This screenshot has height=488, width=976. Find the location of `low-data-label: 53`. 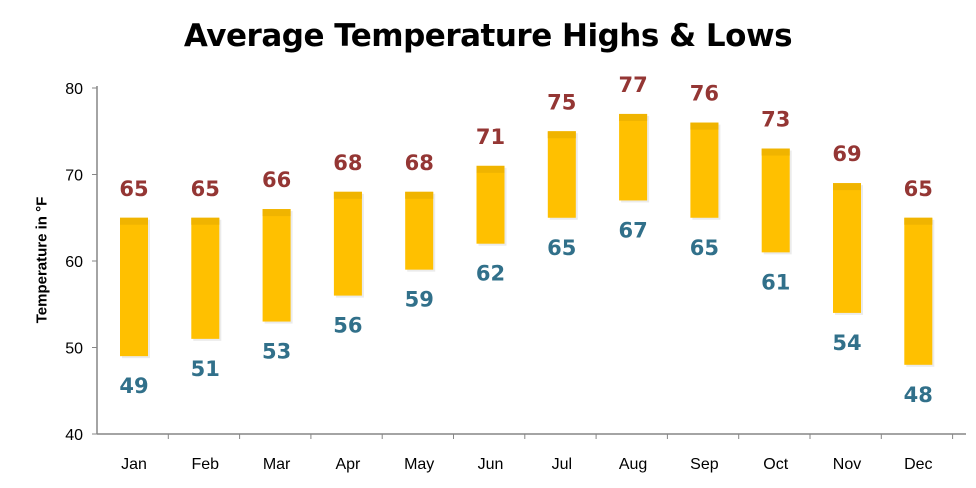

low-data-label: 53 is located at coordinates (276, 352).